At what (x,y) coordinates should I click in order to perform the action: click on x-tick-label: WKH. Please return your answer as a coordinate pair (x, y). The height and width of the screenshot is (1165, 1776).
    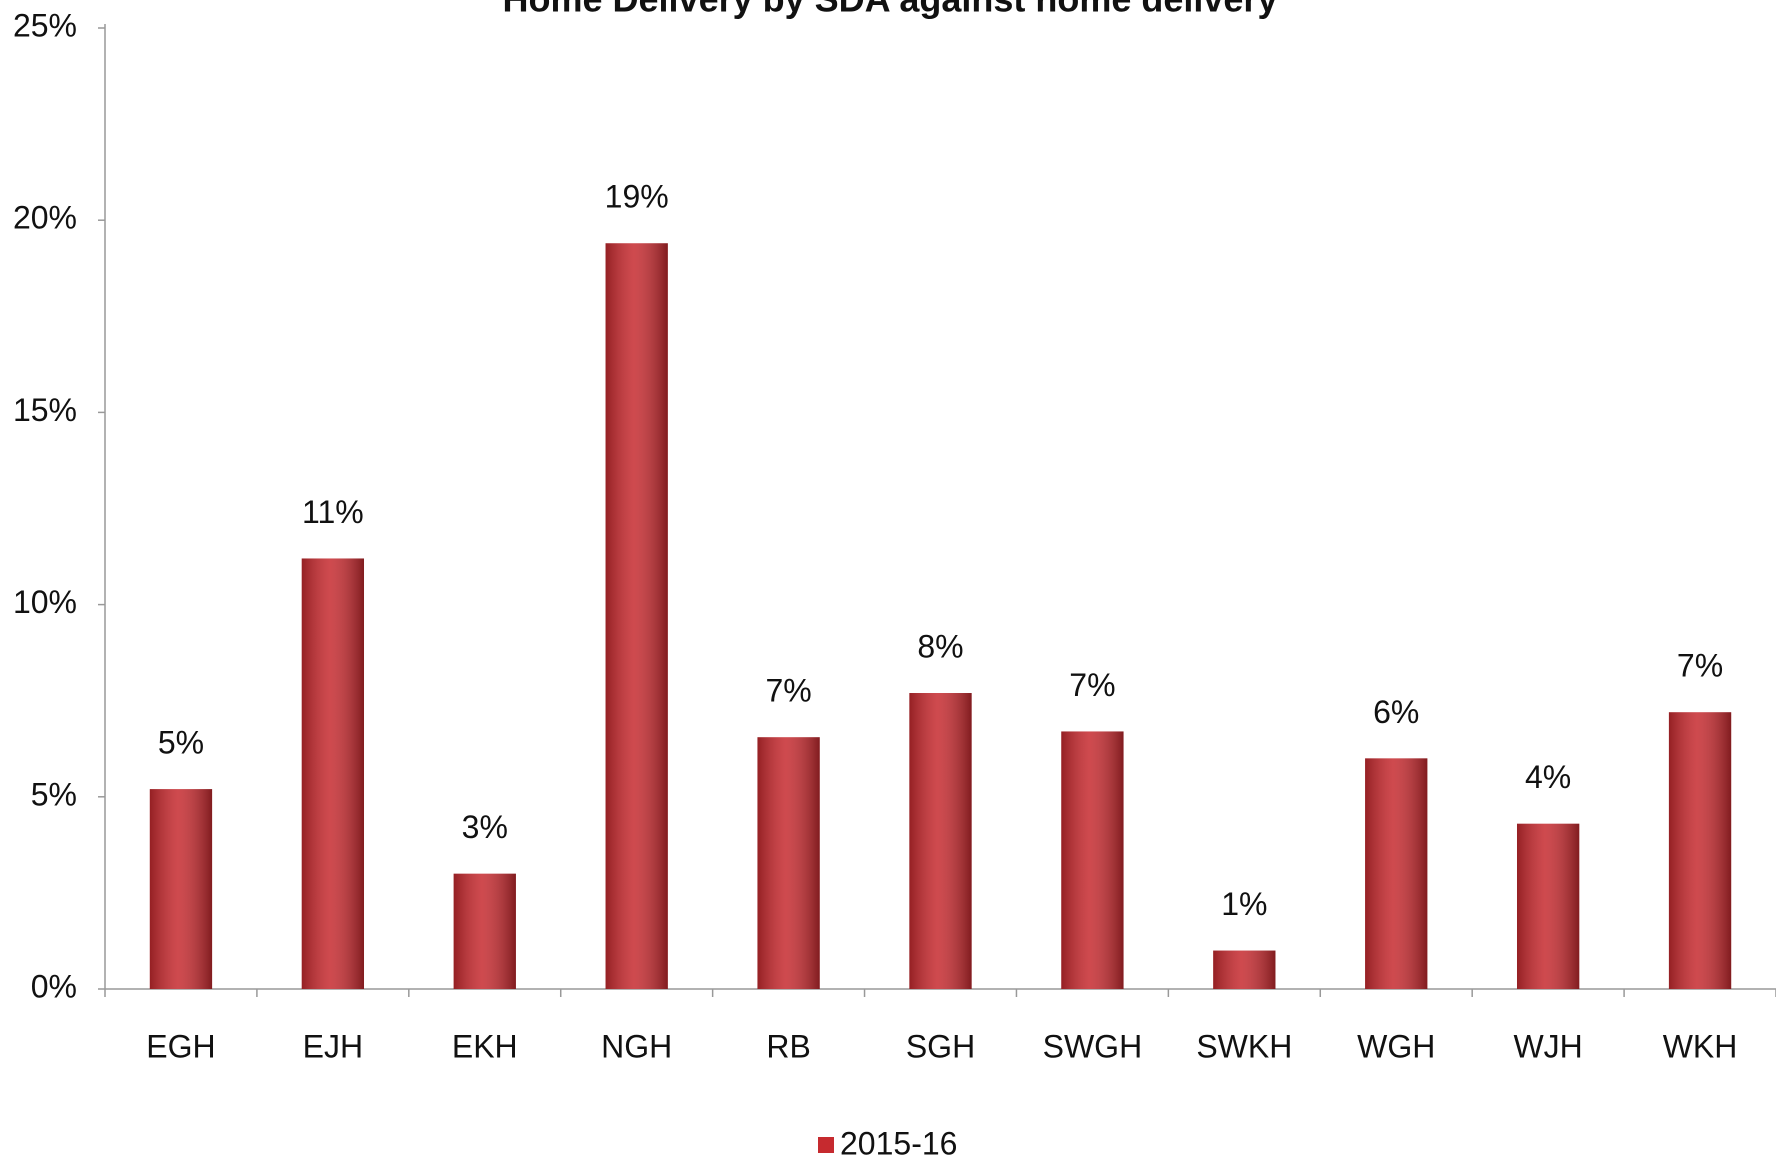
    Looking at the image, I should click on (1700, 1046).